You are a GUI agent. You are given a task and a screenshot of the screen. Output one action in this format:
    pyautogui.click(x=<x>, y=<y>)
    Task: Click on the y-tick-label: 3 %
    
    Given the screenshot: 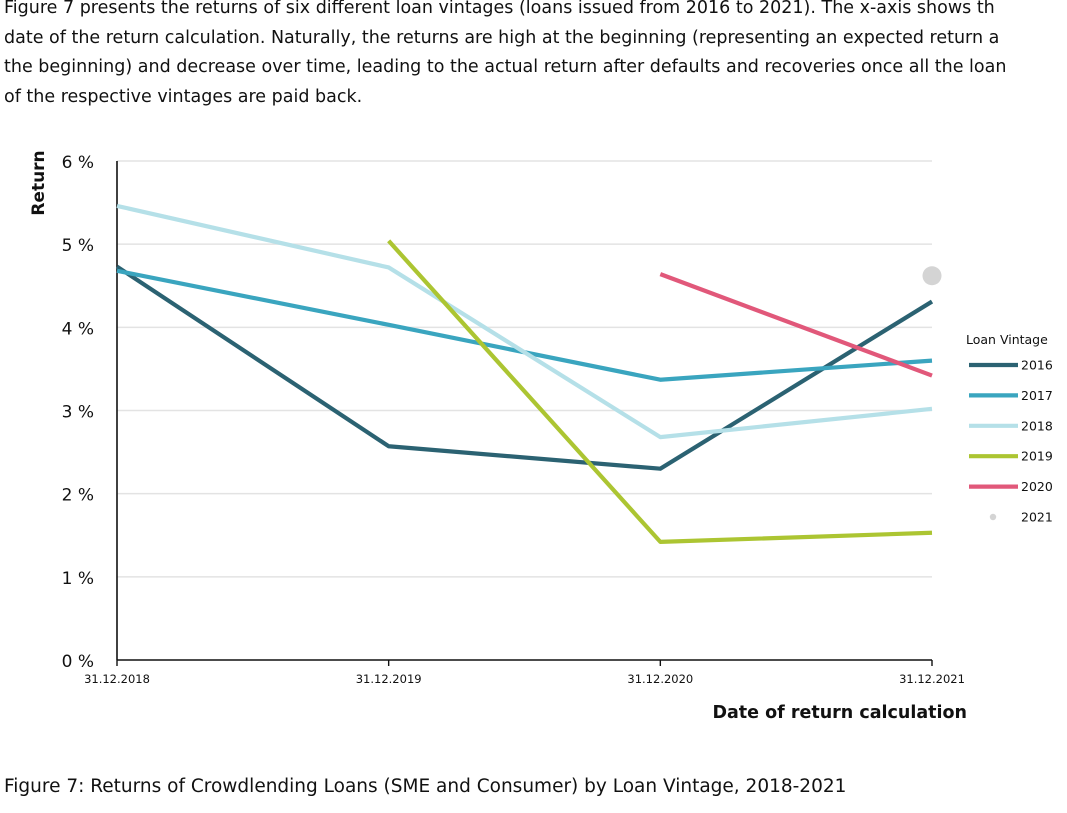 What is the action you would take?
    pyautogui.click(x=78, y=413)
    